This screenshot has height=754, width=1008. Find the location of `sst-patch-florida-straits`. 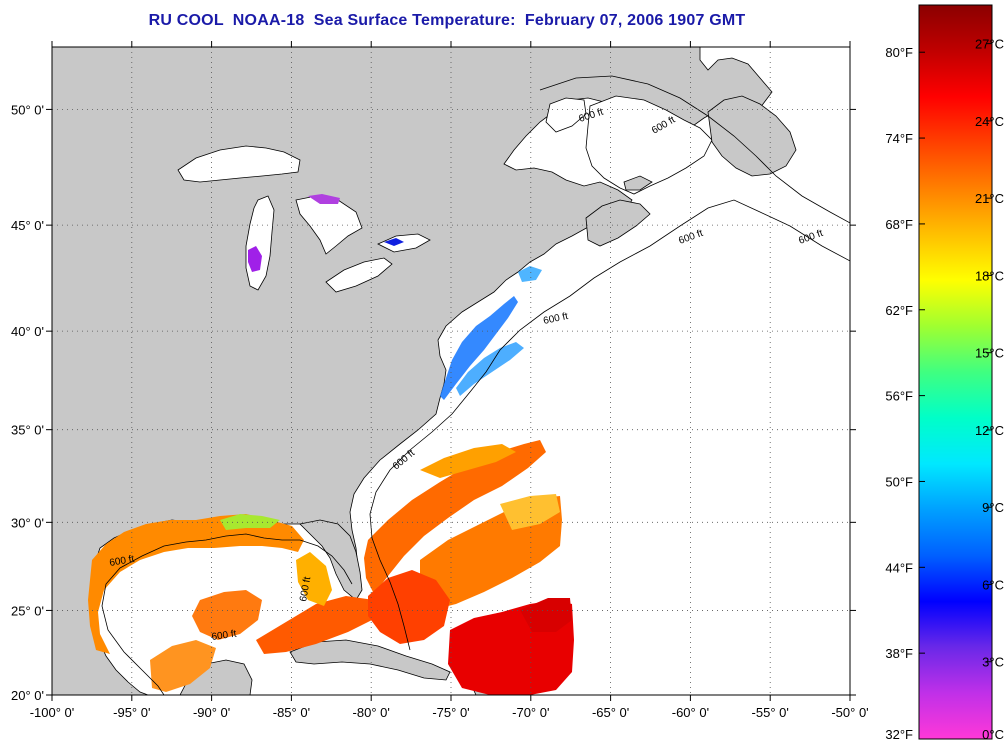

sst-patch-florida-straits is located at coordinates (315, 625).